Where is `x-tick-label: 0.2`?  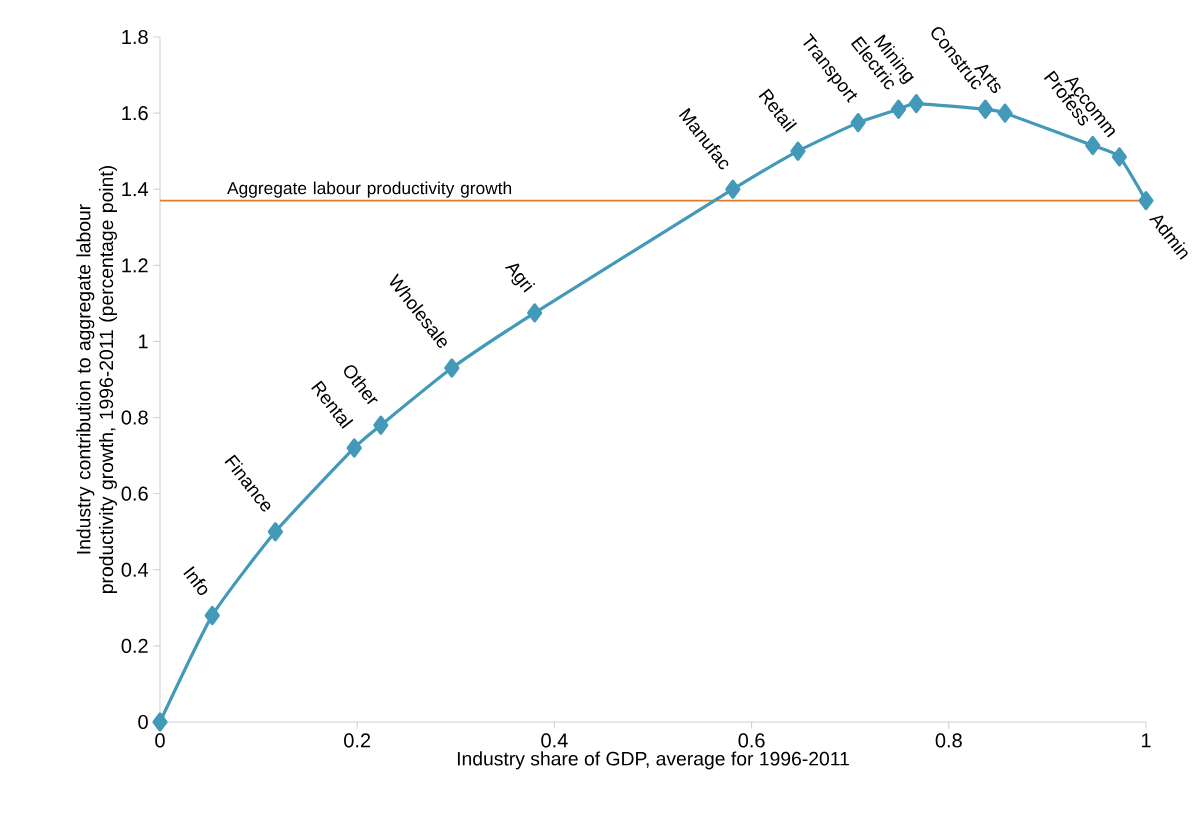
x-tick-label: 0.2 is located at coordinates (357, 740).